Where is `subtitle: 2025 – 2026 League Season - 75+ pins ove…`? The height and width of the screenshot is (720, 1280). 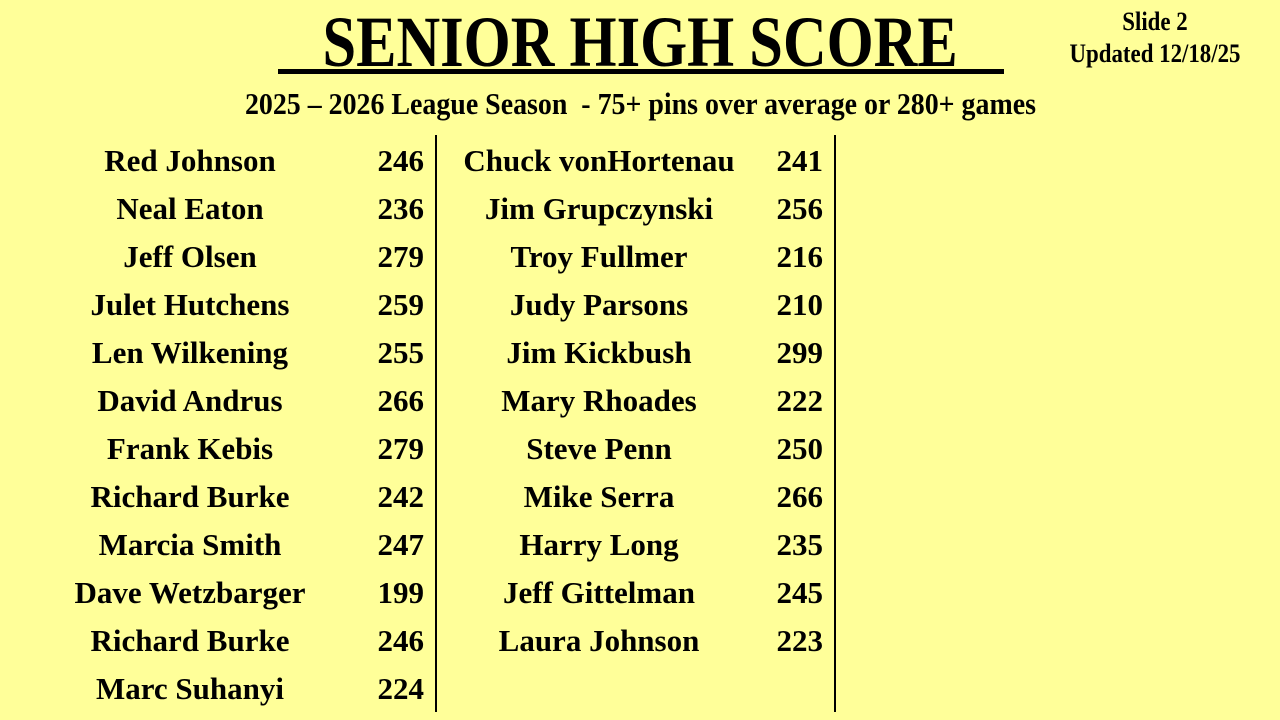
subtitle: 2025 – 2026 League Season - 75+ pins ove… is located at coordinates (640, 104).